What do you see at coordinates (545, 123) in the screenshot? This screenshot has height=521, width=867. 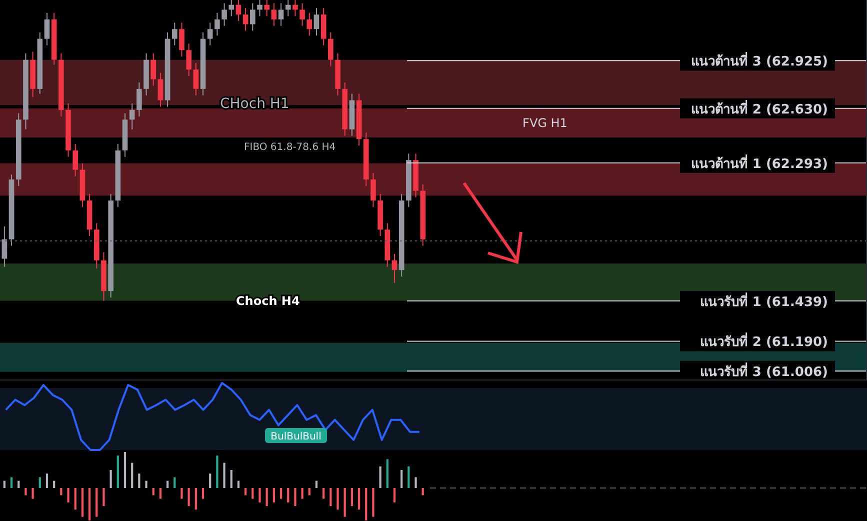 I see `band-label: FVG H1` at bounding box center [545, 123].